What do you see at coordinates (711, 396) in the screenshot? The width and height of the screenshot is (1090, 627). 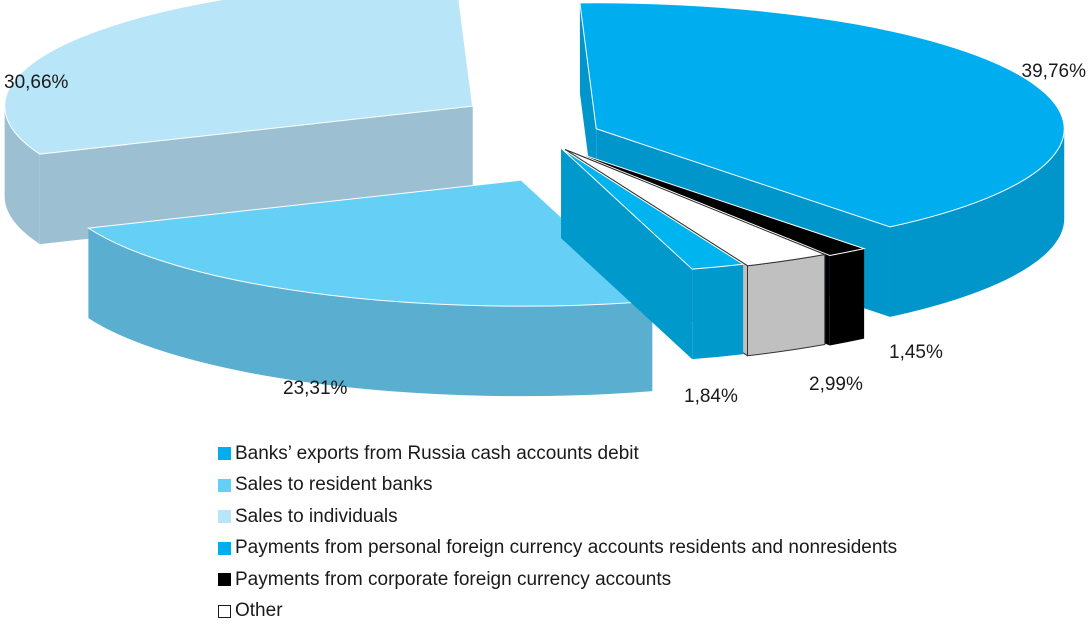 I see `data-label-4: 1,84%` at bounding box center [711, 396].